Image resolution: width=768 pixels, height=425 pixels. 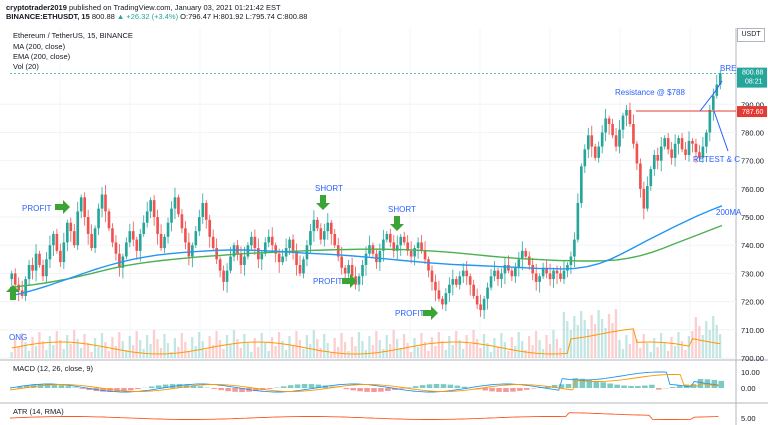 What do you see at coordinates (48, 16) in the screenshot?
I see `symbol-pair: BINANCE:ETHUSDT, 15` at bounding box center [48, 16].